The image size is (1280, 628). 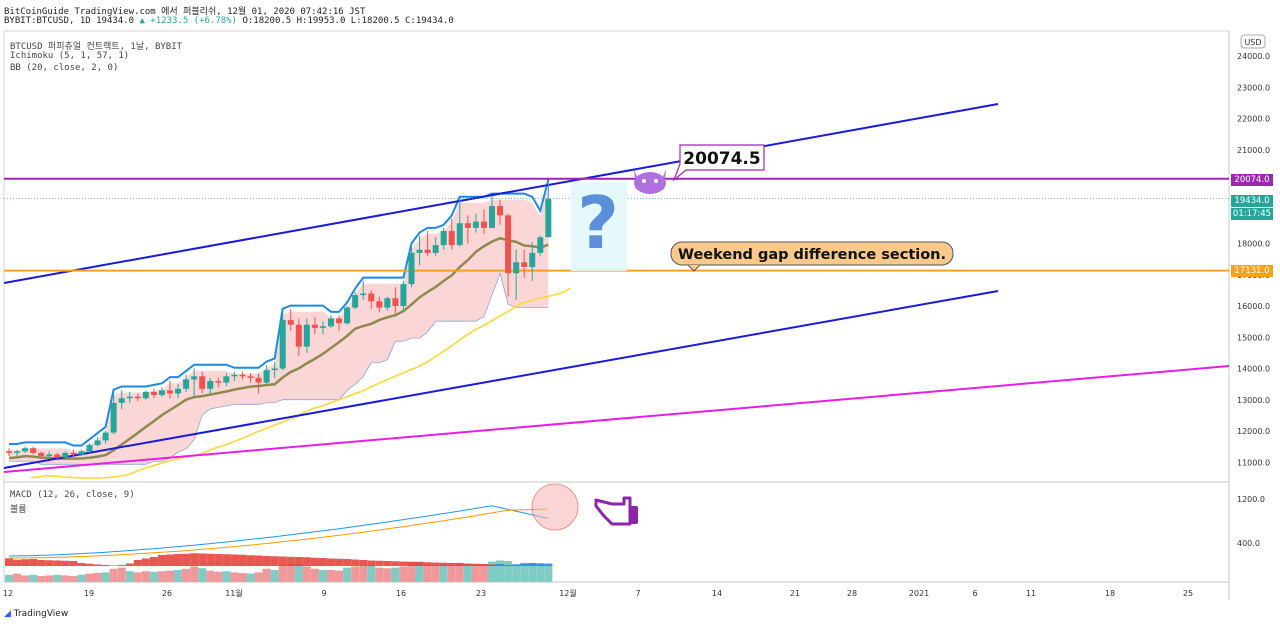 I want to click on x-tick-label: 12월, so click(x=568, y=593).